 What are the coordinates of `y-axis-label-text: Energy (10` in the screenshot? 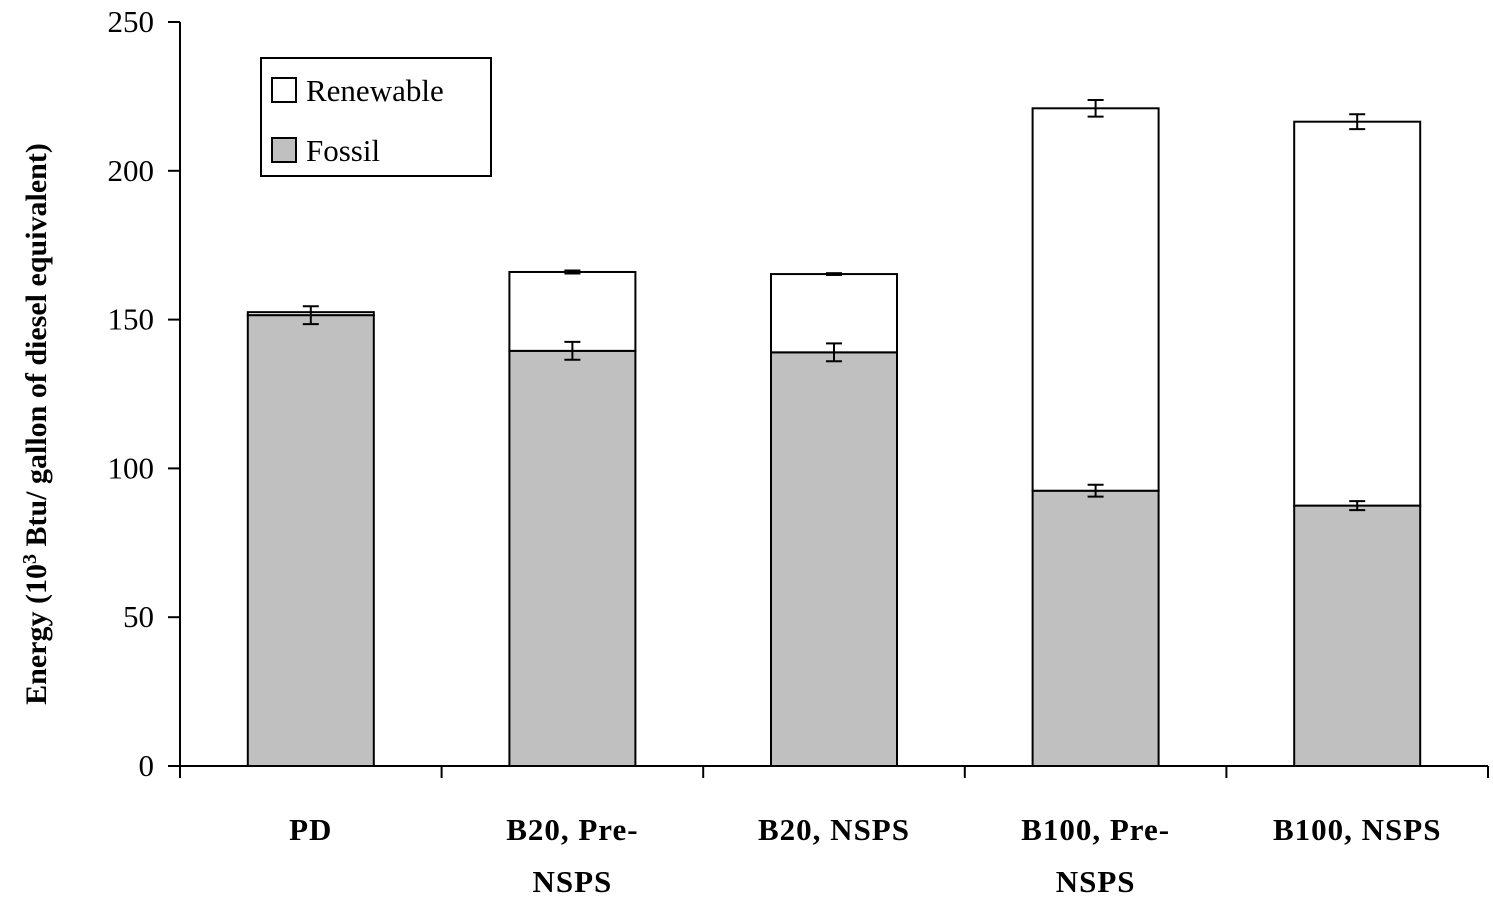 It's located at (36, 634).